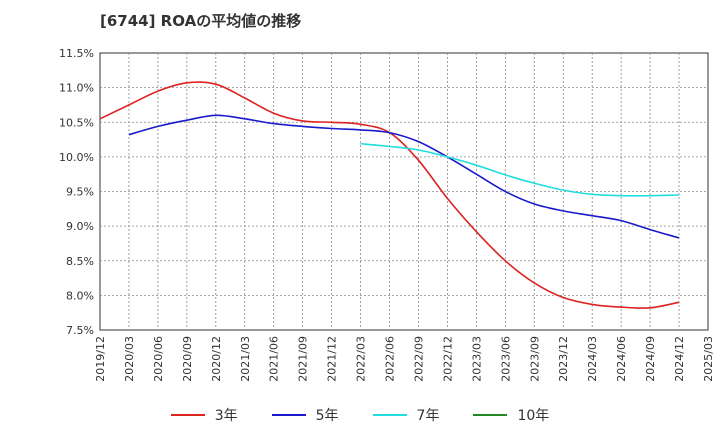 Image resolution: width=720 pixels, height=440 pixels. What do you see at coordinates (76, 157) in the screenshot?
I see `y-tick-label: 10.0%` at bounding box center [76, 157].